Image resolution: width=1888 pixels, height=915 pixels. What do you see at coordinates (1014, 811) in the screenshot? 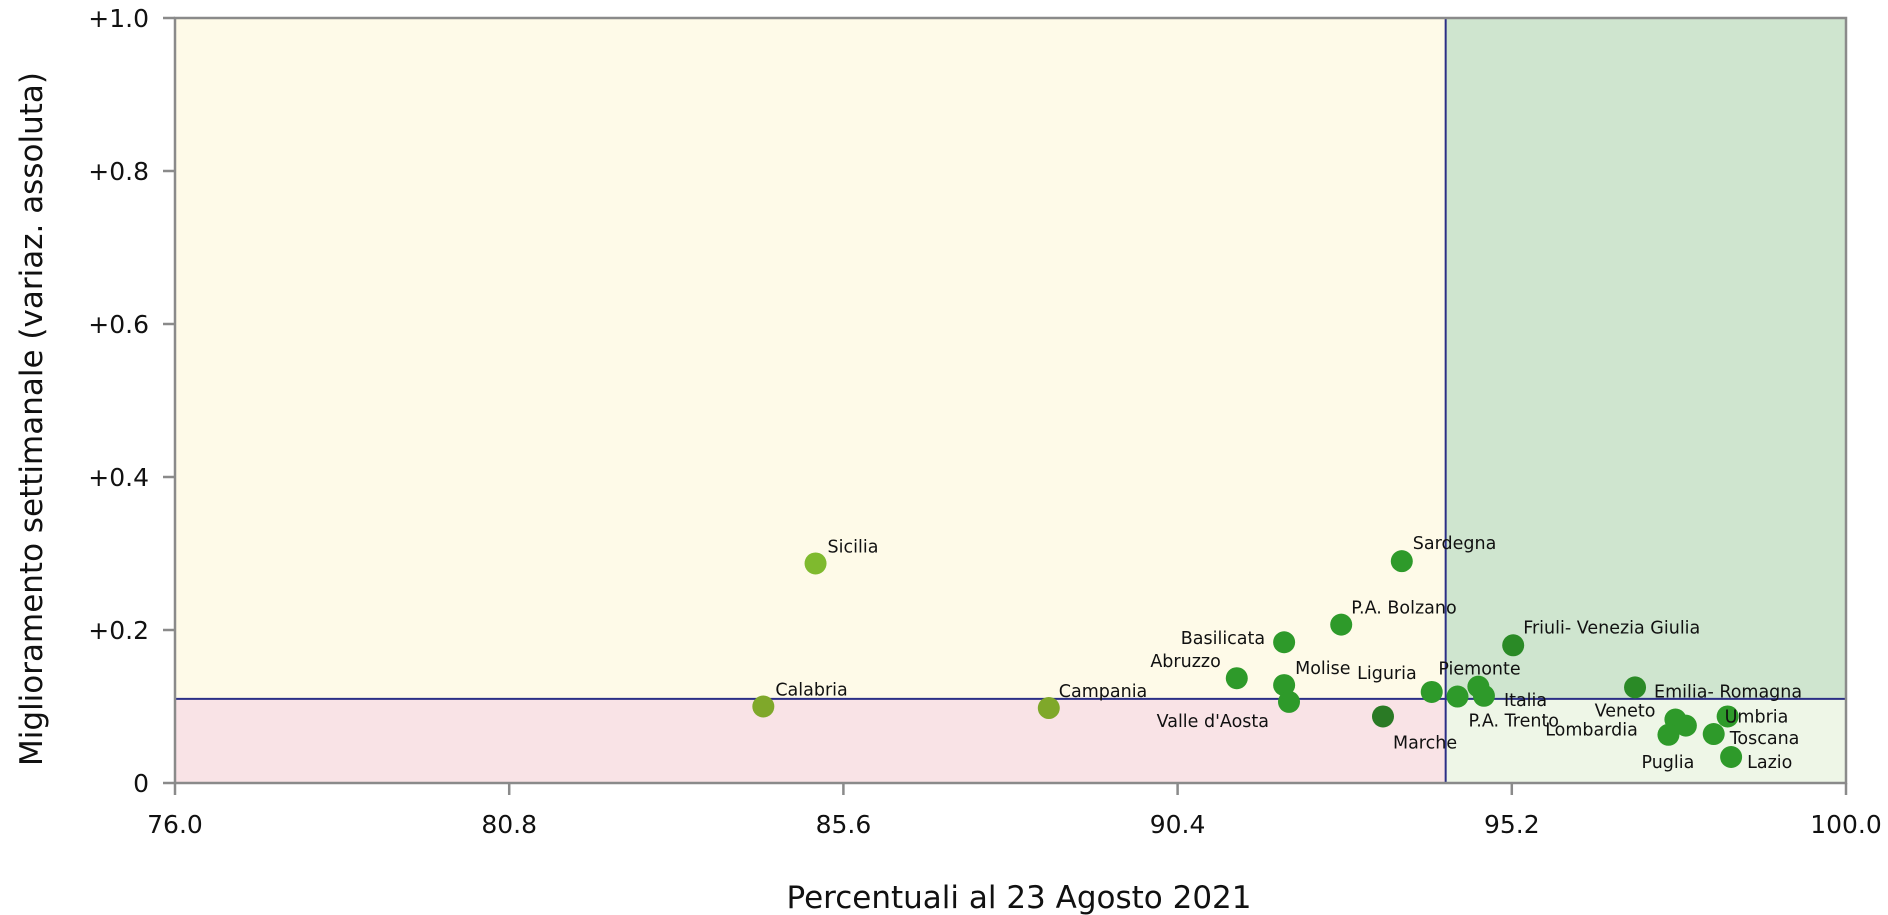
I see `x-axis: 76.0 80.8 85.6 90.4 95.2 100.0` at bounding box center [1014, 811].